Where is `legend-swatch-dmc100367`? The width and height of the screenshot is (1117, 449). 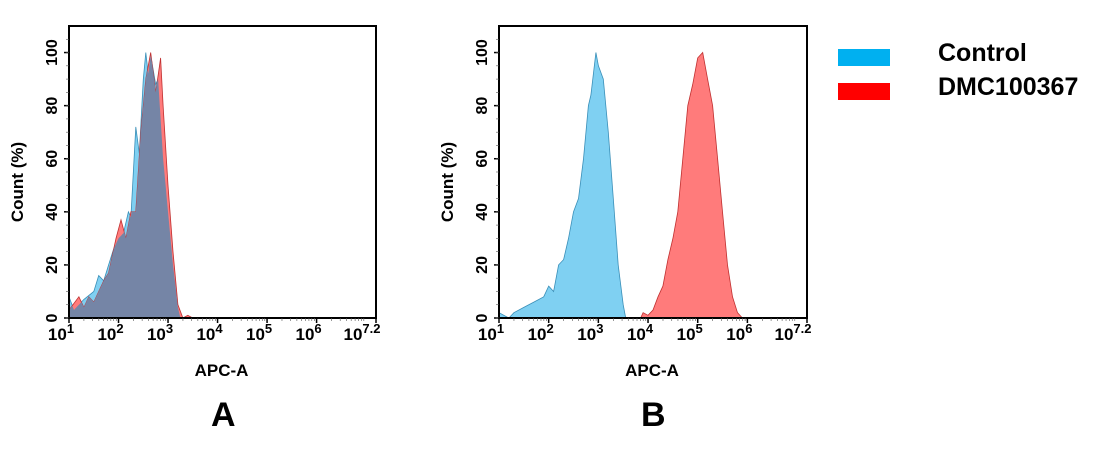 legend-swatch-dmc100367 is located at coordinates (864, 91).